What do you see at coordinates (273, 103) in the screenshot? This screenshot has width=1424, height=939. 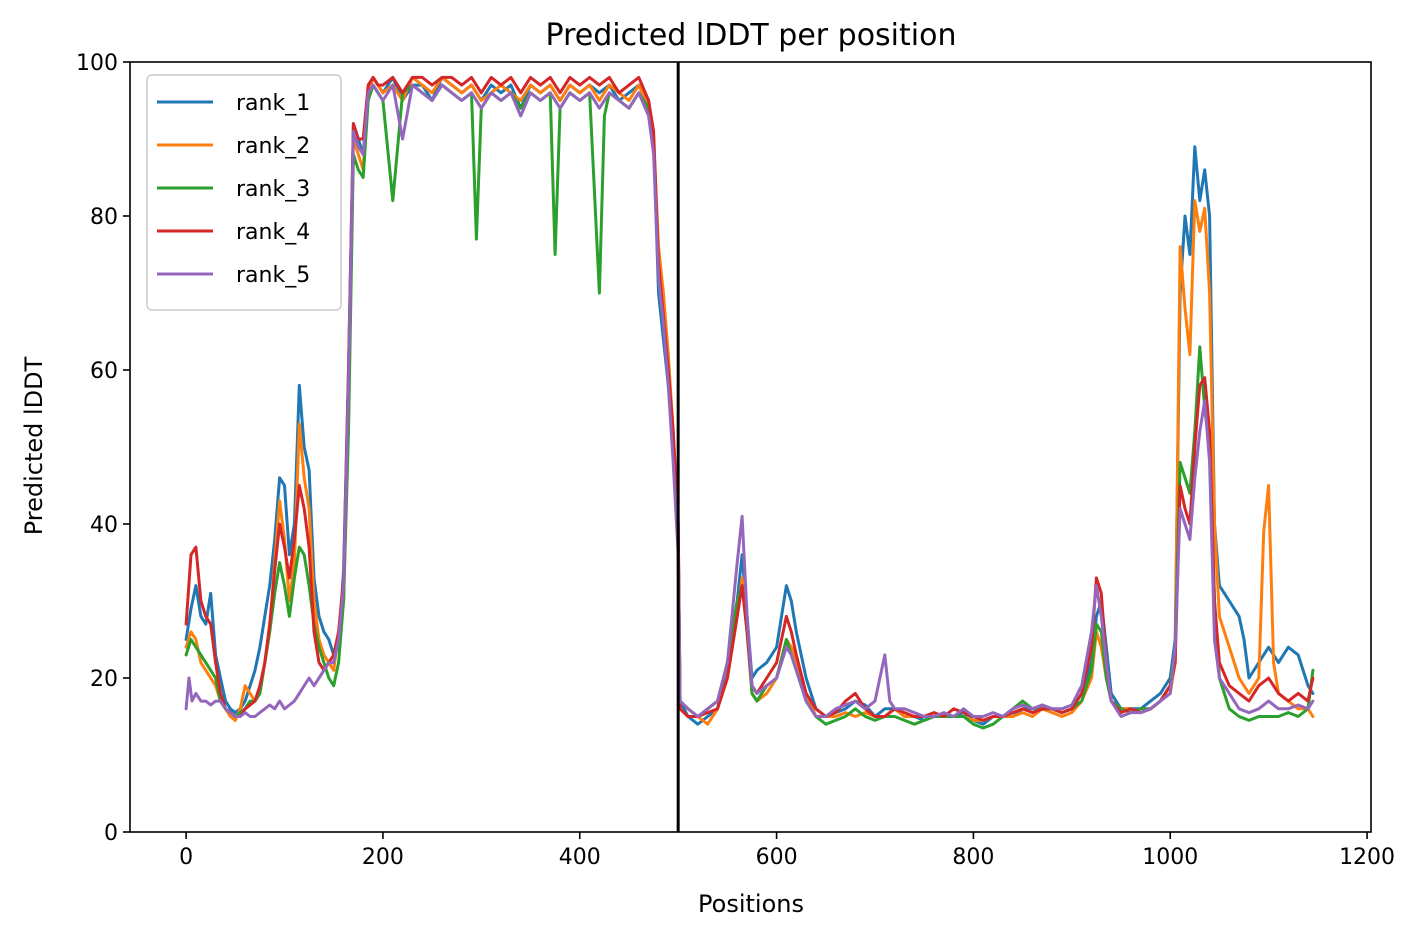 I see `legend-label-rank_1: rank_1` at bounding box center [273, 103].